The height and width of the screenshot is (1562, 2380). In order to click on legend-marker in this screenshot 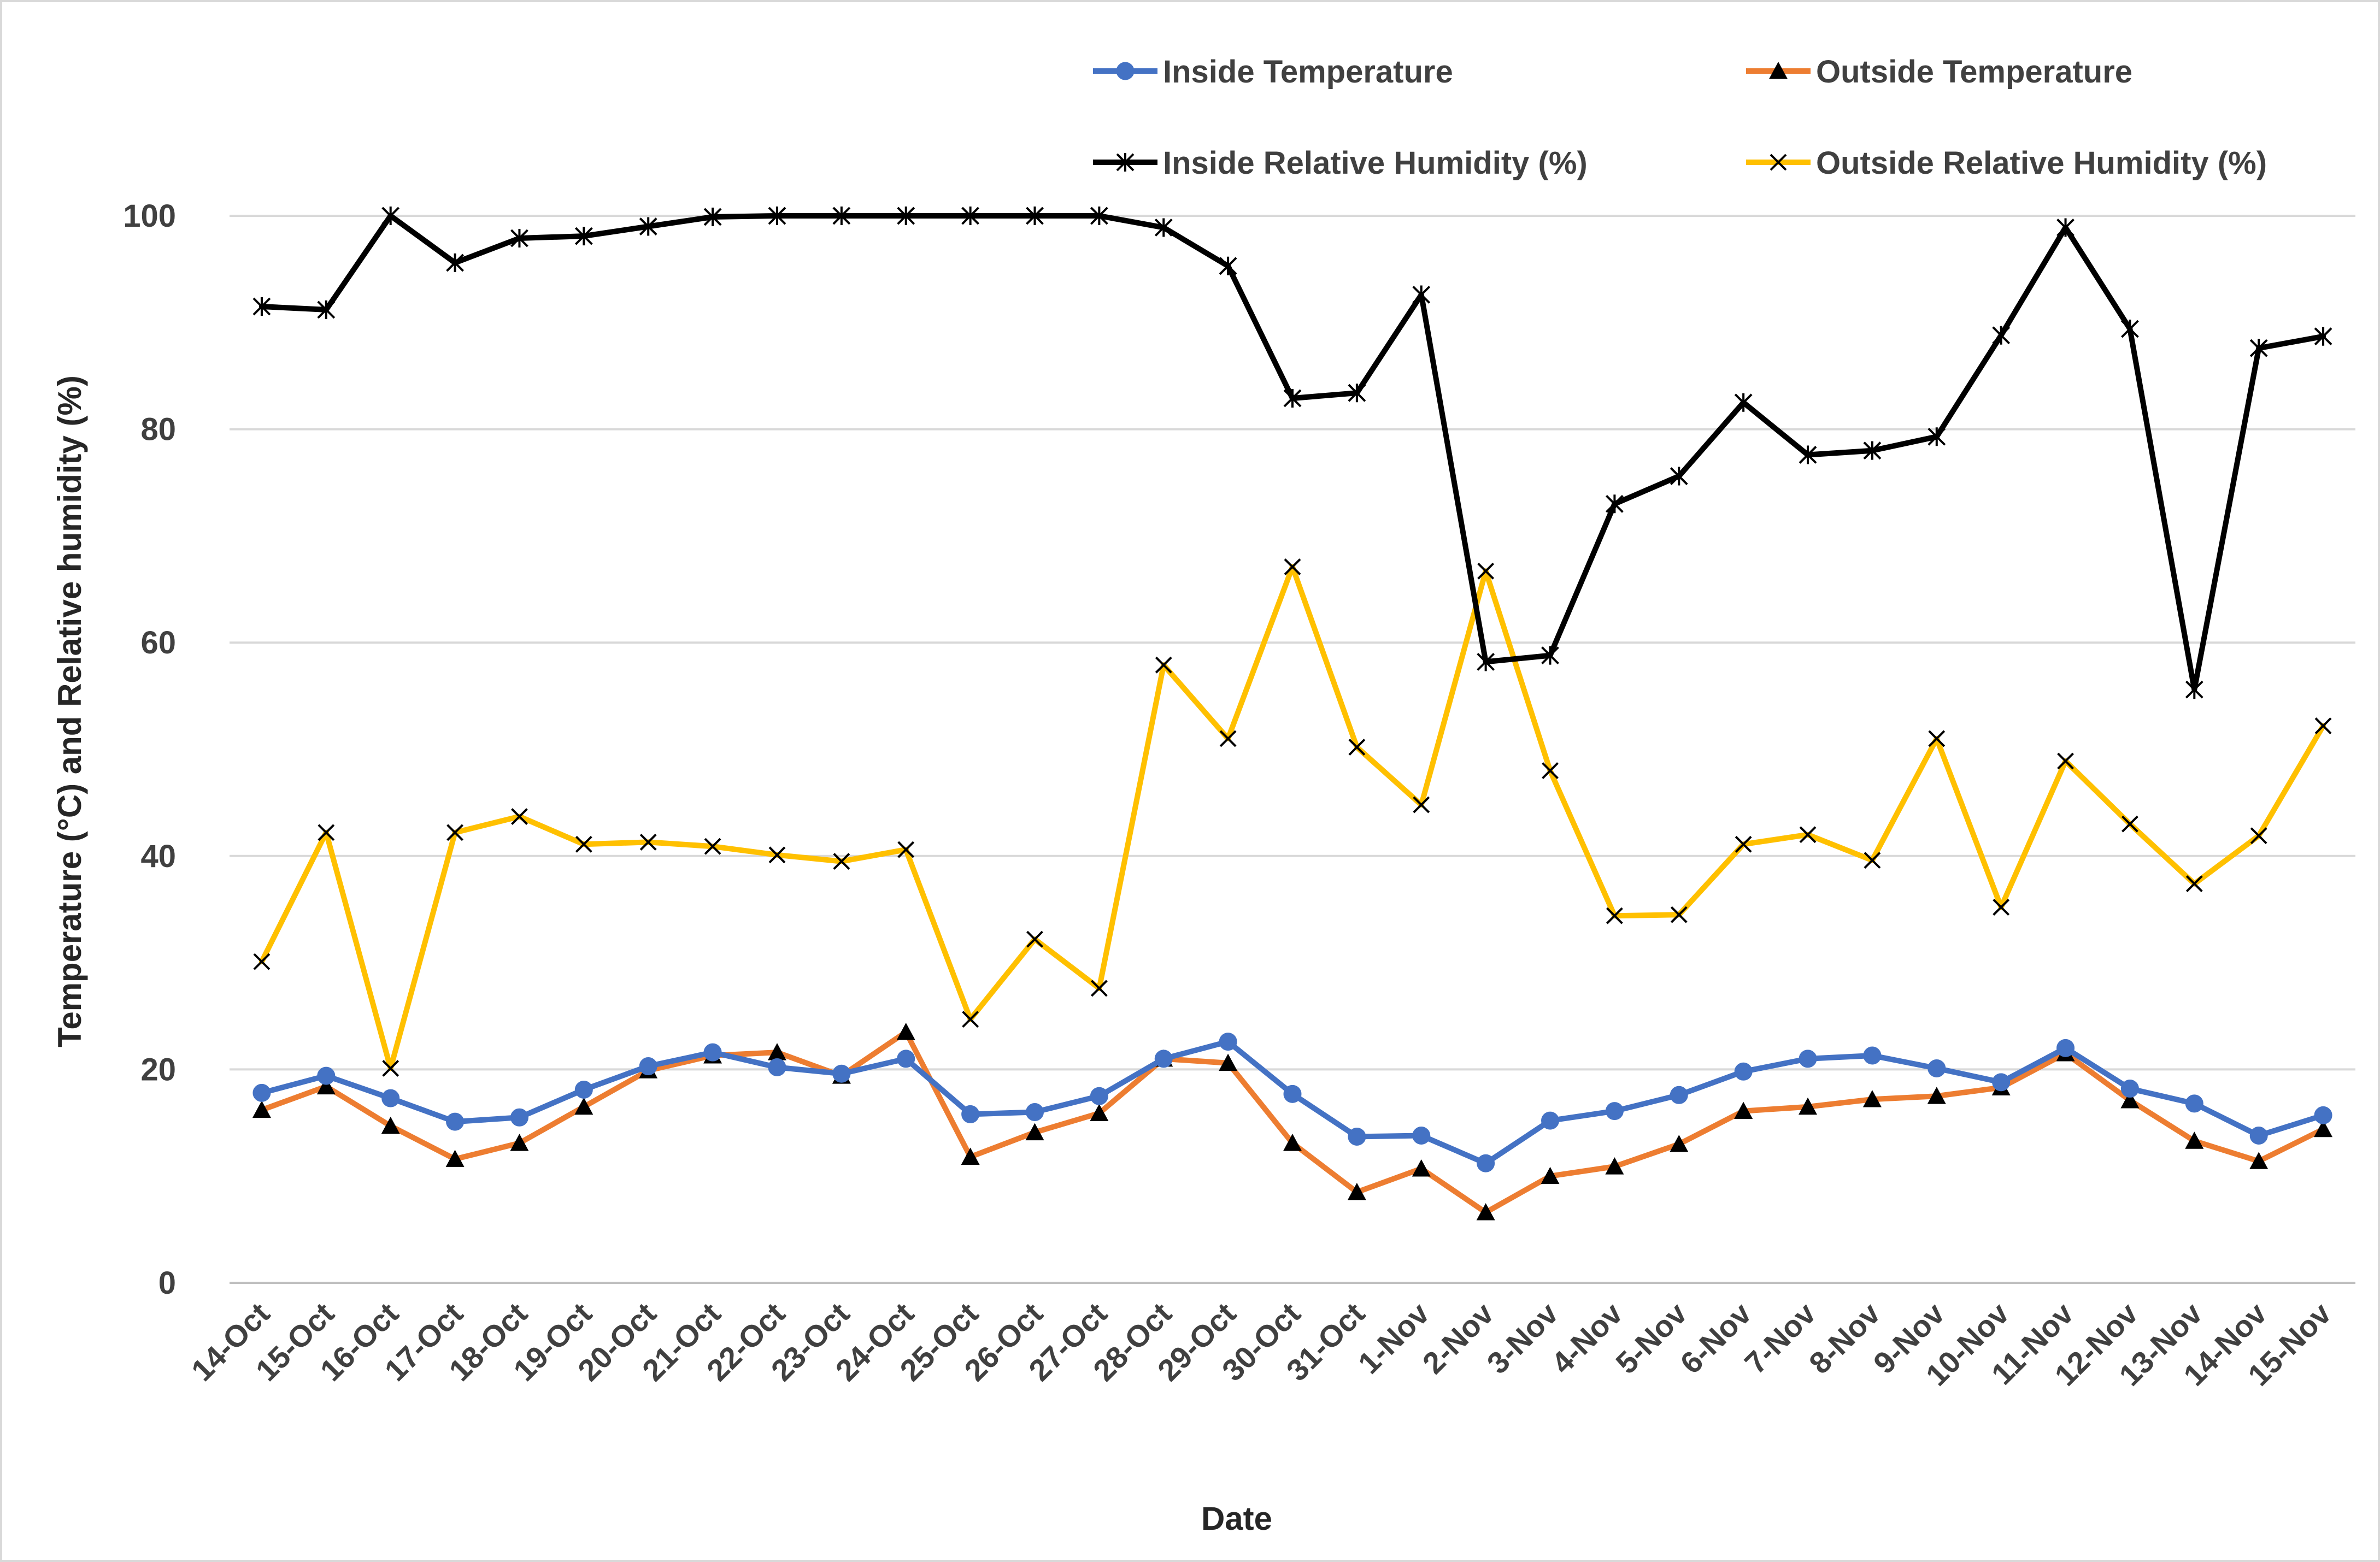, I will do `click(1779, 70)`.